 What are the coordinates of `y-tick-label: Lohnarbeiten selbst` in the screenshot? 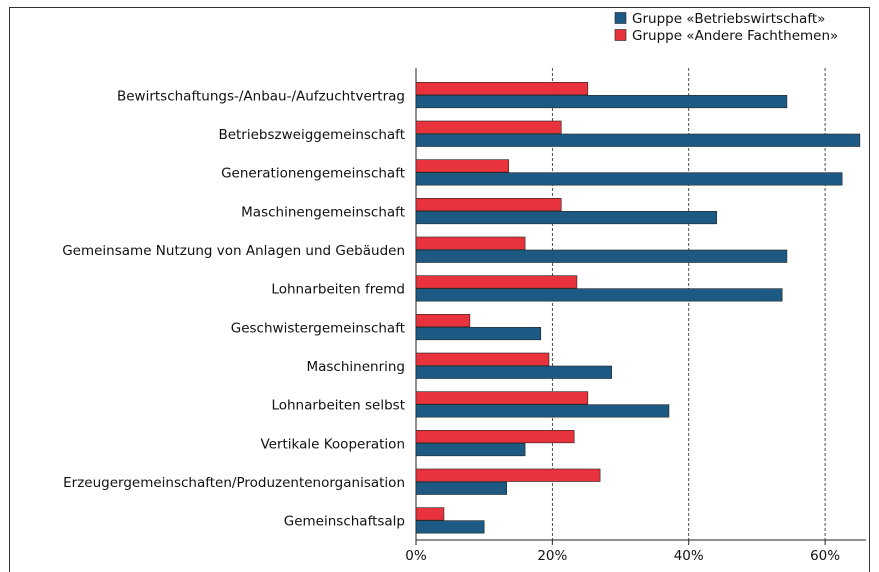 It's located at (338, 406).